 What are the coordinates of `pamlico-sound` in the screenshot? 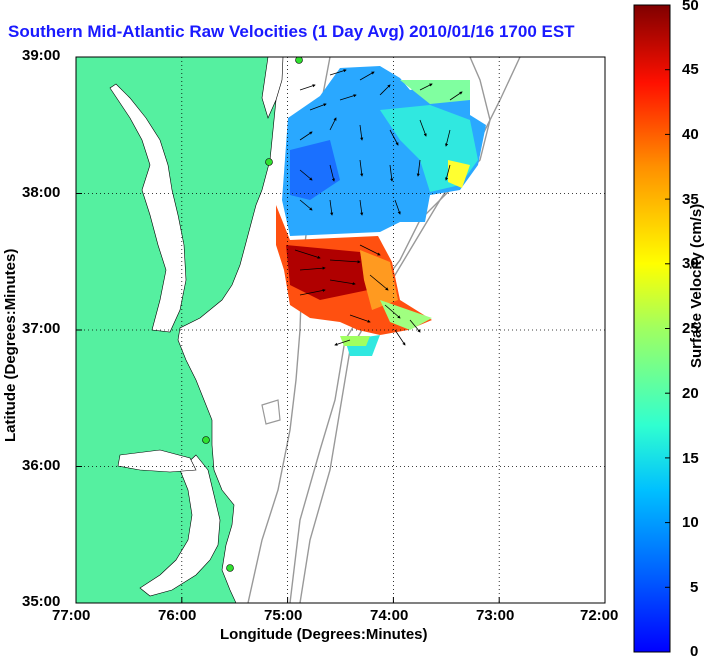 It's located at (180, 525).